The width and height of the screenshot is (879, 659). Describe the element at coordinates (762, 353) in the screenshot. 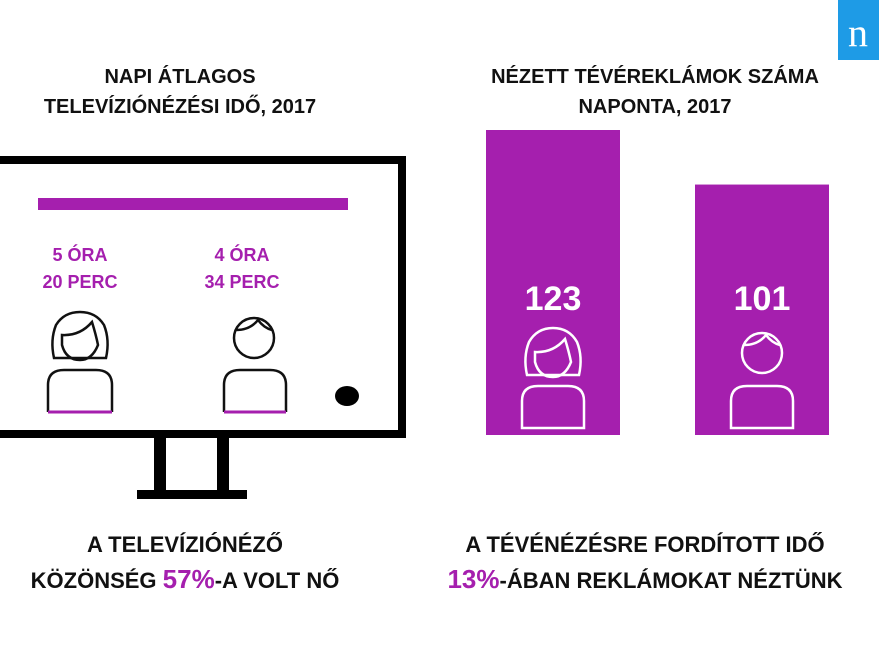

I see `head` at that location.